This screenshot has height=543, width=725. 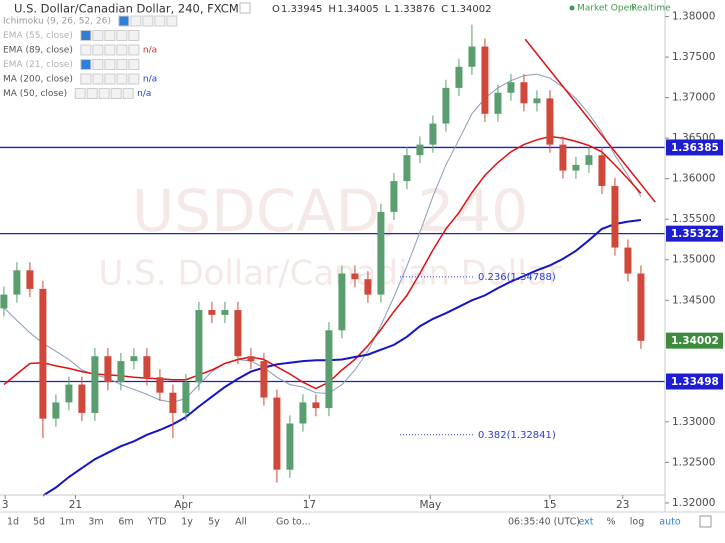 I want to click on ohlc-key: H, so click(x=332, y=9).